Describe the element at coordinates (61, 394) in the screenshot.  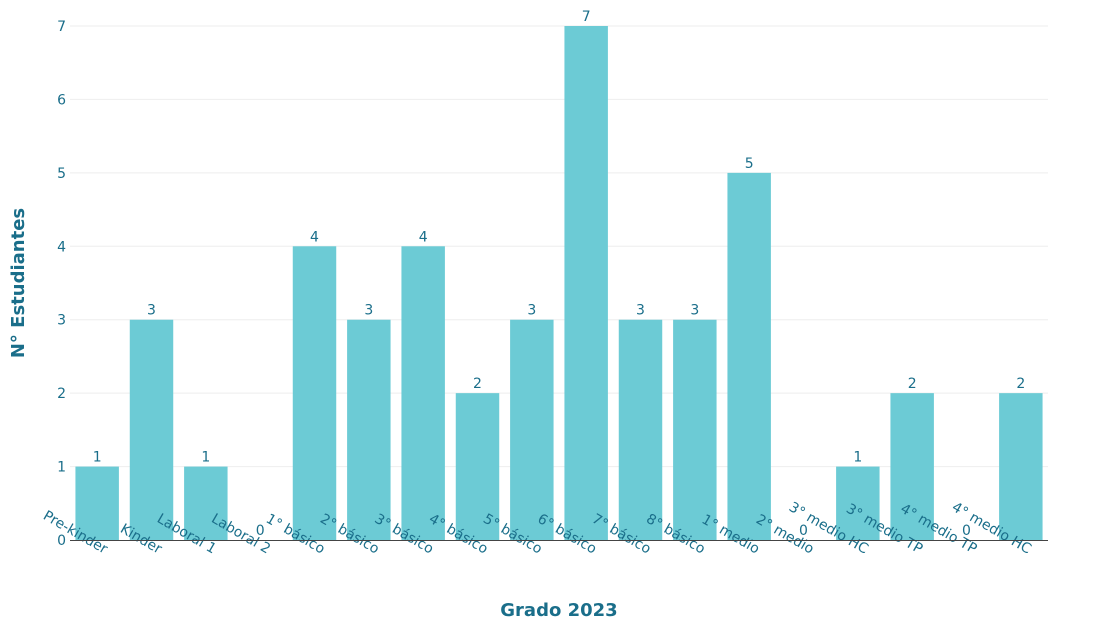
I see `y-tick-label: 2` at that location.